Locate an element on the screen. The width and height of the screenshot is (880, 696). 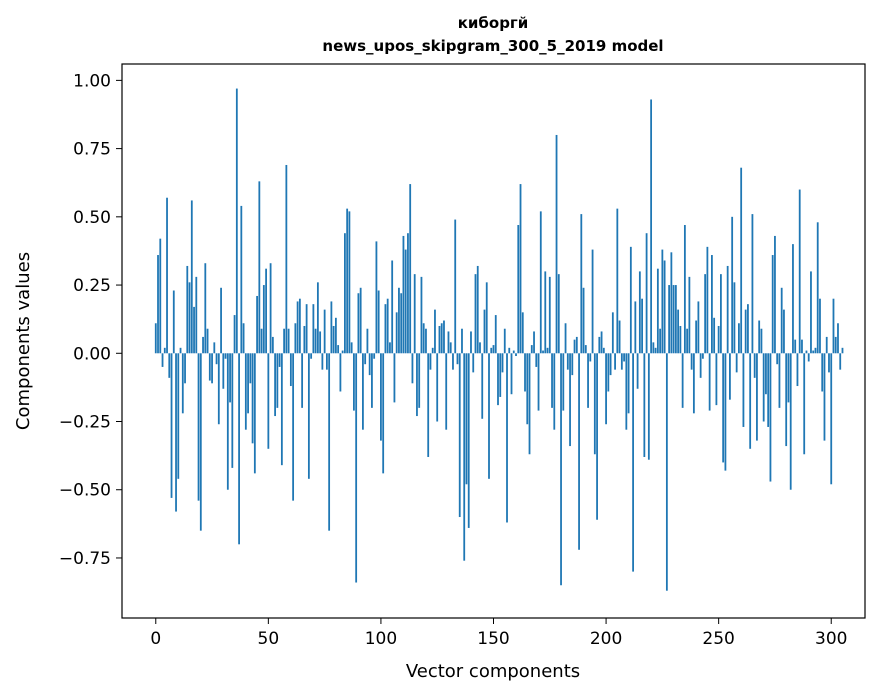
x-tick-label: 100 is located at coordinates (381, 639).